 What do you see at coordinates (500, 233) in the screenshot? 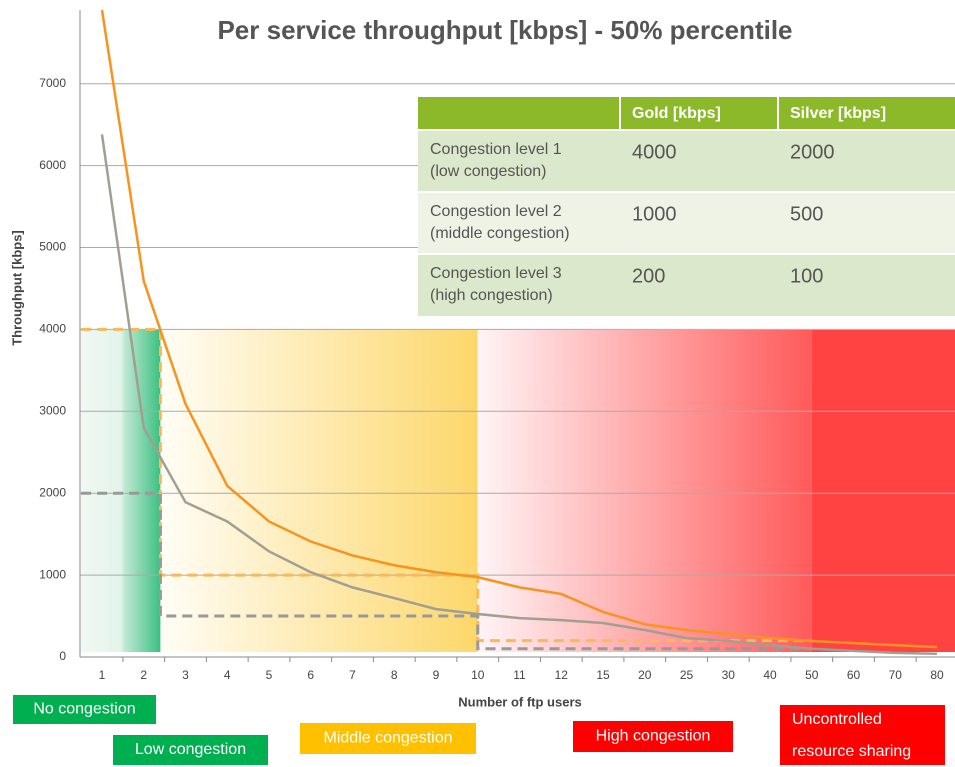
I see `row-label: (middle congestion)` at bounding box center [500, 233].